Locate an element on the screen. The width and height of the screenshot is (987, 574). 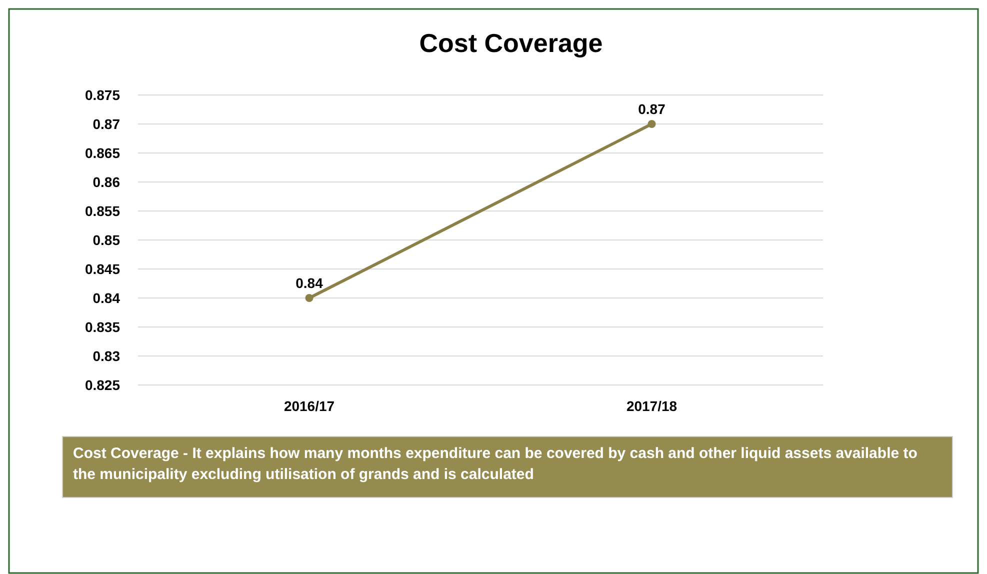
y-tick-label: 0.83 is located at coordinates (106, 356).